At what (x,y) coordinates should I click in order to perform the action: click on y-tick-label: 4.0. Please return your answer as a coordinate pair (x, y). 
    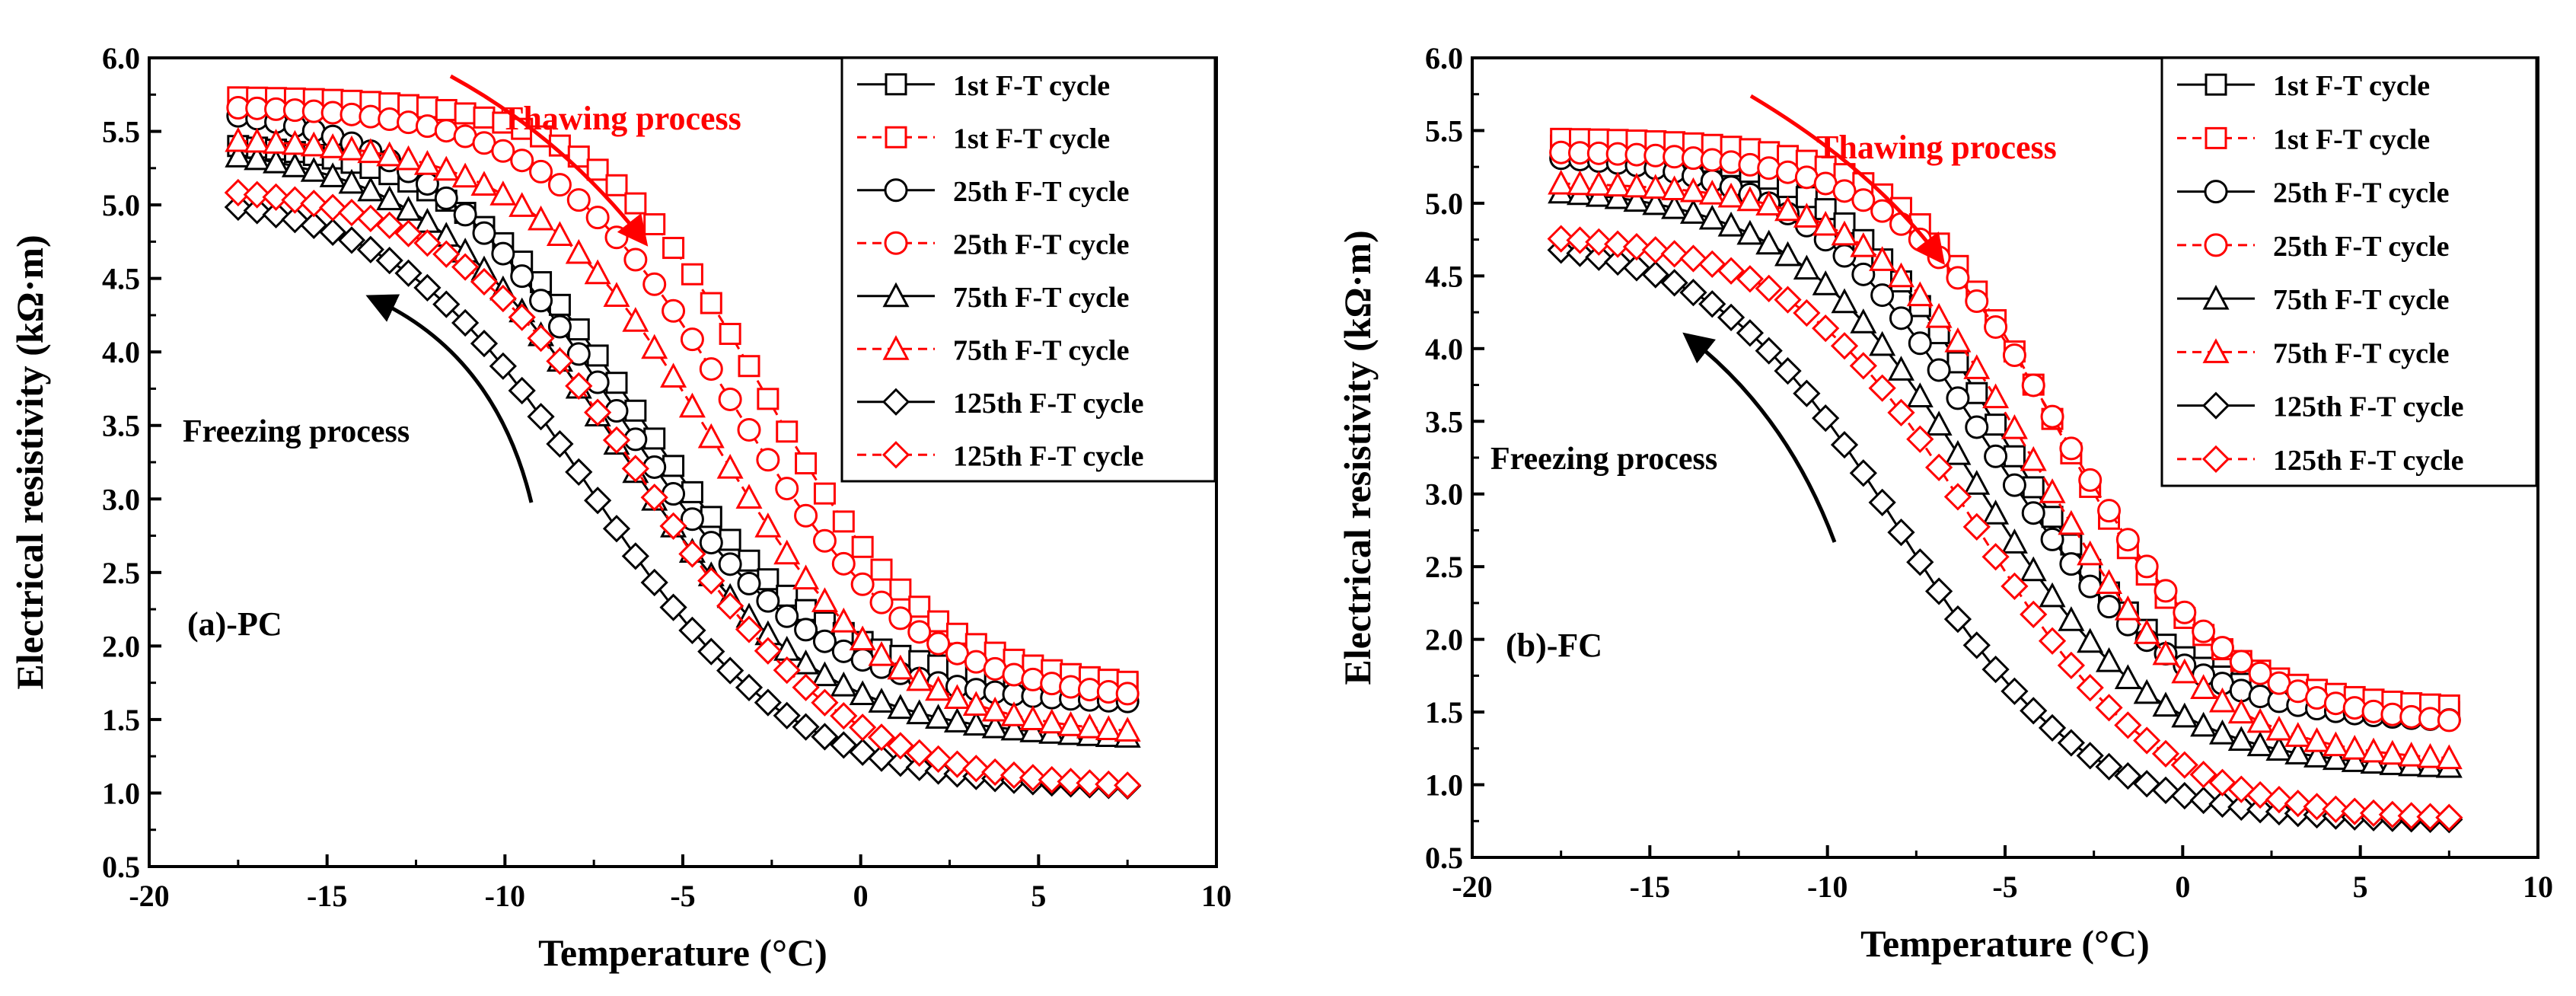
    Looking at the image, I should click on (121, 352).